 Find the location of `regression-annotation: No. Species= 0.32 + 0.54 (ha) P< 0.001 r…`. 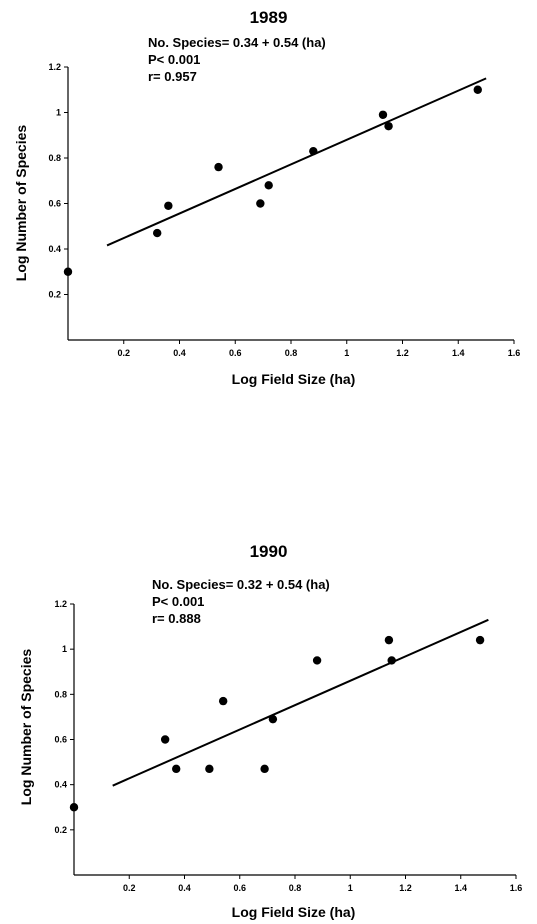

regression-annotation: No. Species= 0.32 + 0.54 (ha) P< 0.001 r… is located at coordinates (241, 601).